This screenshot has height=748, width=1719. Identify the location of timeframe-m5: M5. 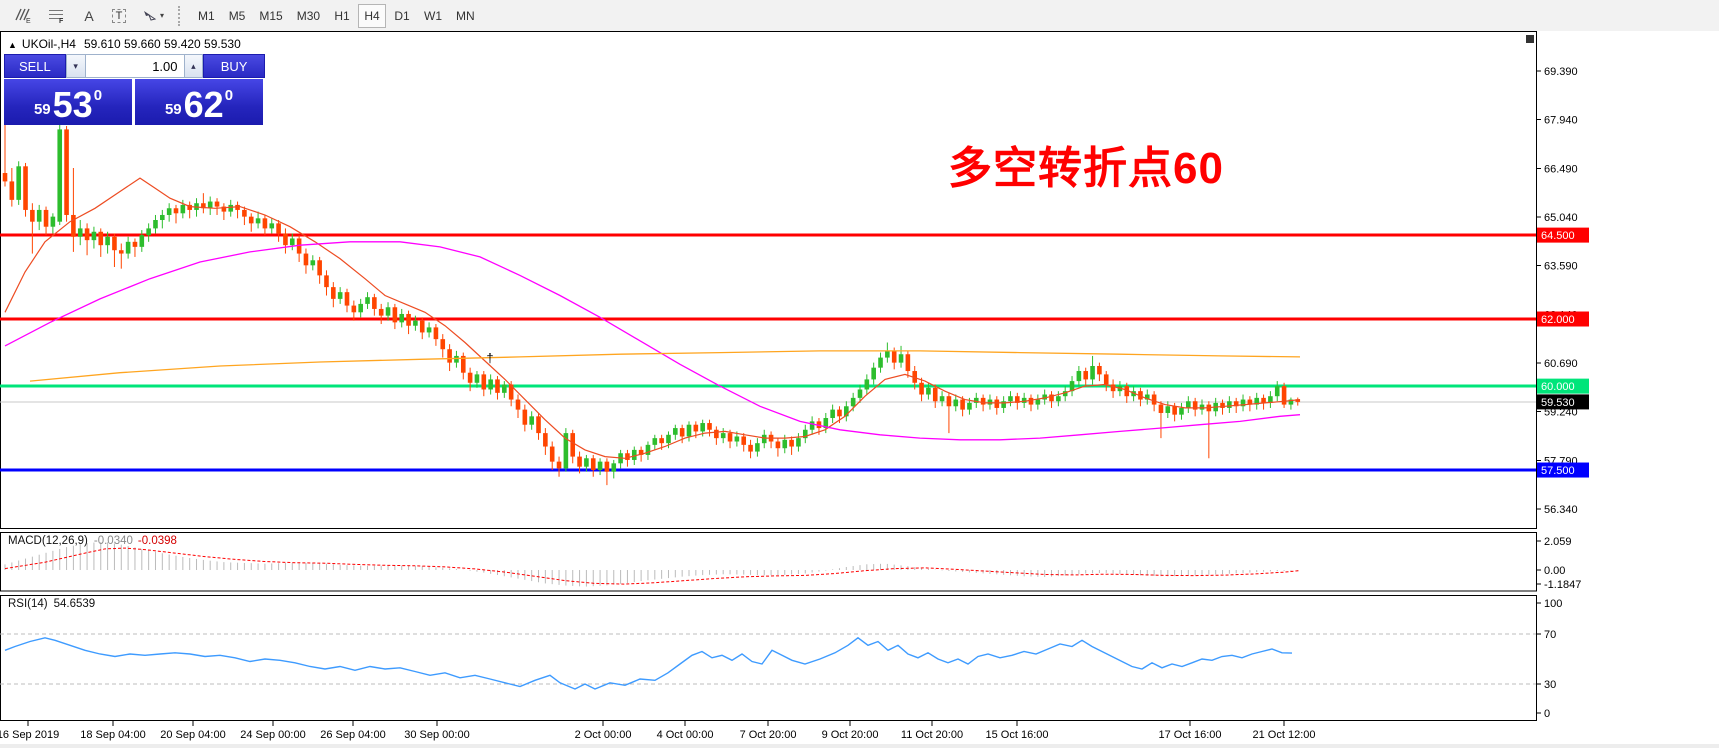
(237, 16).